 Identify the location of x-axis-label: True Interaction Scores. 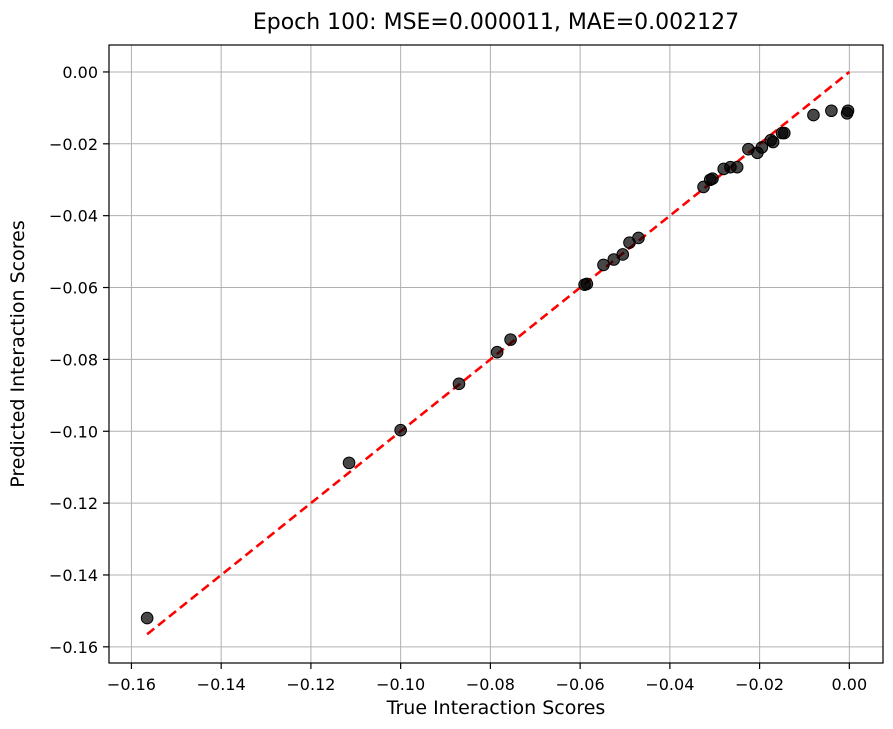
(496, 708).